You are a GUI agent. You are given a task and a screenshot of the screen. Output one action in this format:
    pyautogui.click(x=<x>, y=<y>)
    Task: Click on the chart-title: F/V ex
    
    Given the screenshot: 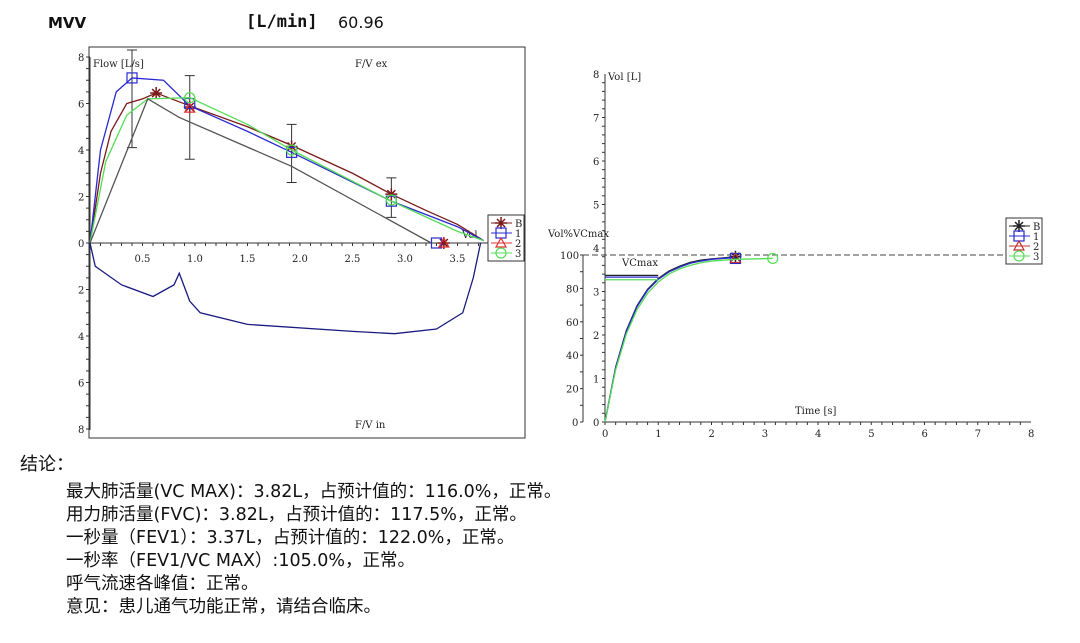 What is the action you would take?
    pyautogui.click(x=371, y=64)
    